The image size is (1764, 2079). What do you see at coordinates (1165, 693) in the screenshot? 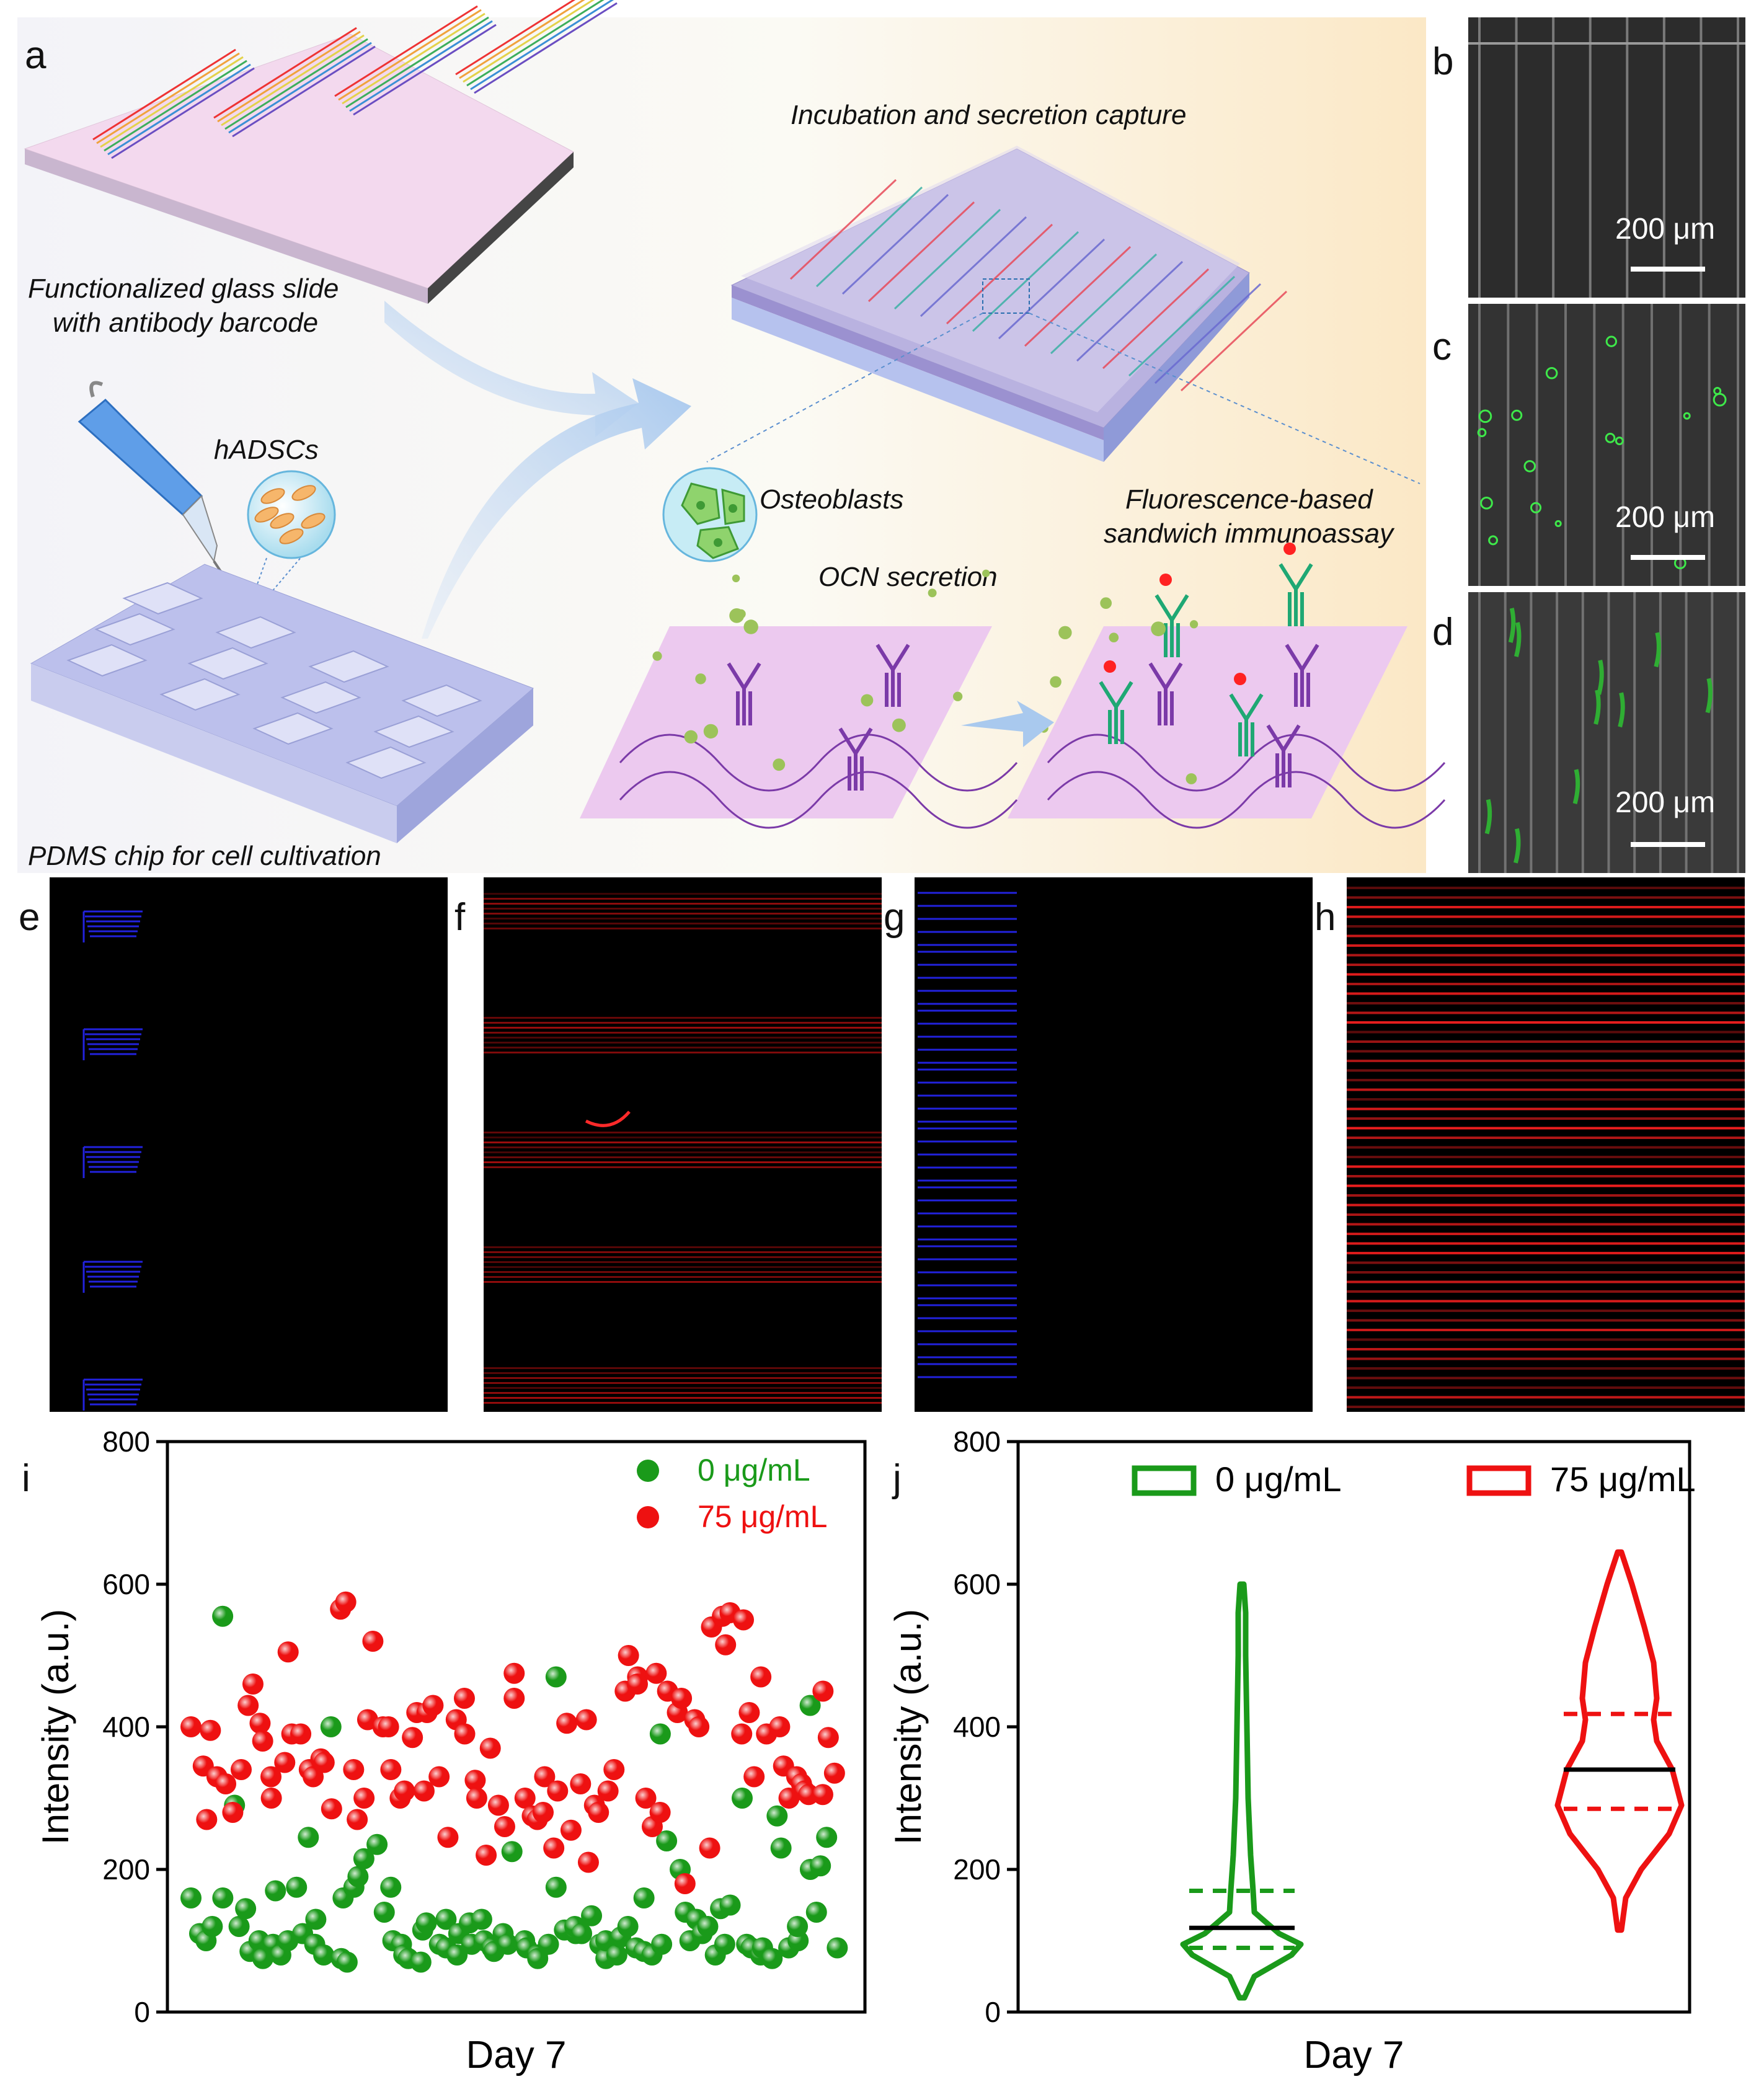
I see `antibody-icon` at bounding box center [1165, 693].